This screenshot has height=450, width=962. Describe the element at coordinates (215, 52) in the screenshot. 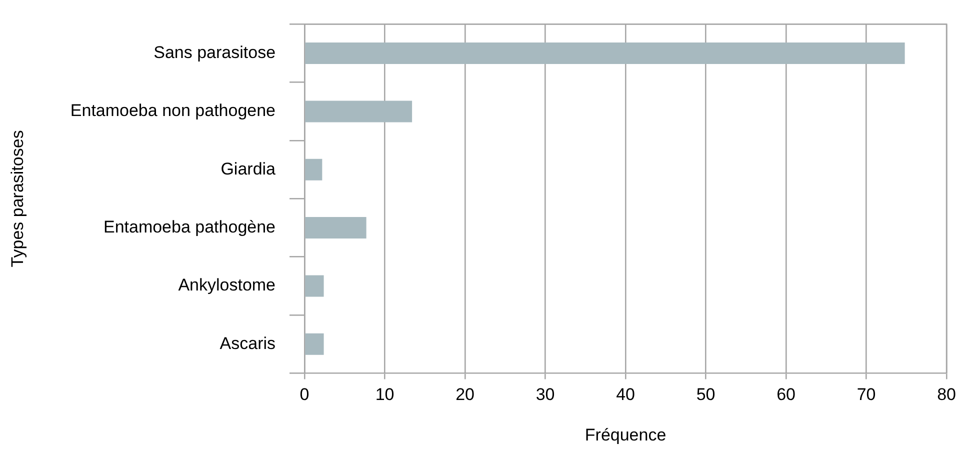

I see `y-tick-label: Sans parasitose` at that location.